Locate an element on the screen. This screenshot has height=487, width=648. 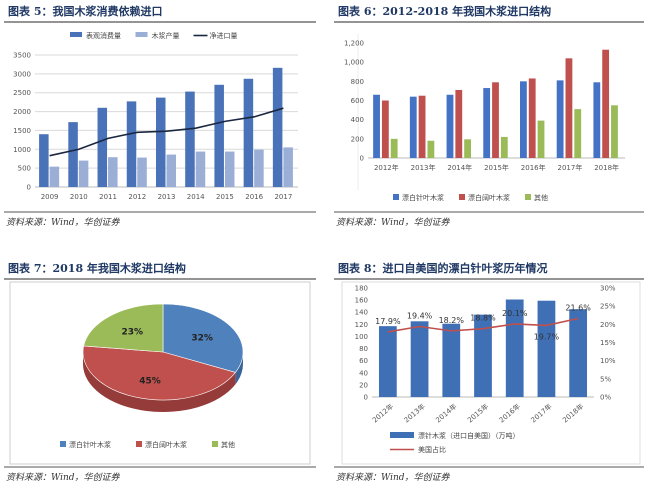
y-tick-label: 1500 is located at coordinates (22, 131).